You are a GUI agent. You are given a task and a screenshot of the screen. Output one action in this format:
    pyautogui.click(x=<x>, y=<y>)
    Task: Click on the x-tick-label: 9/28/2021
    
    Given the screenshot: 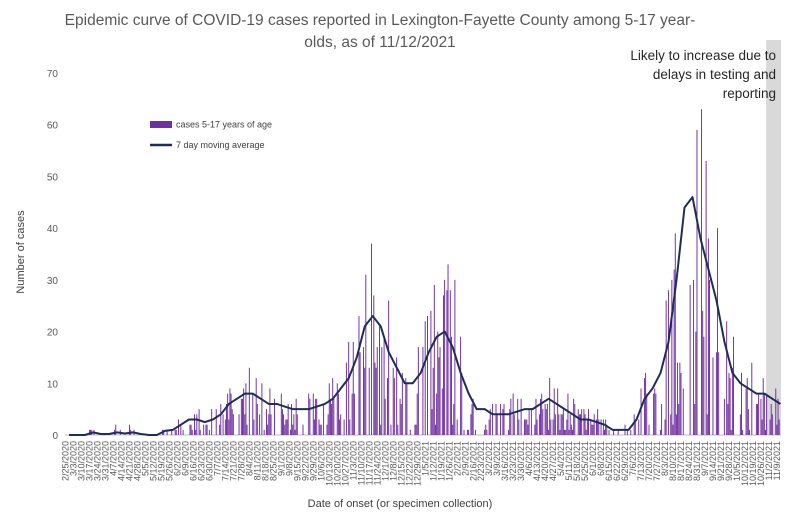 What is the action you would take?
    pyautogui.click(x=729, y=461)
    